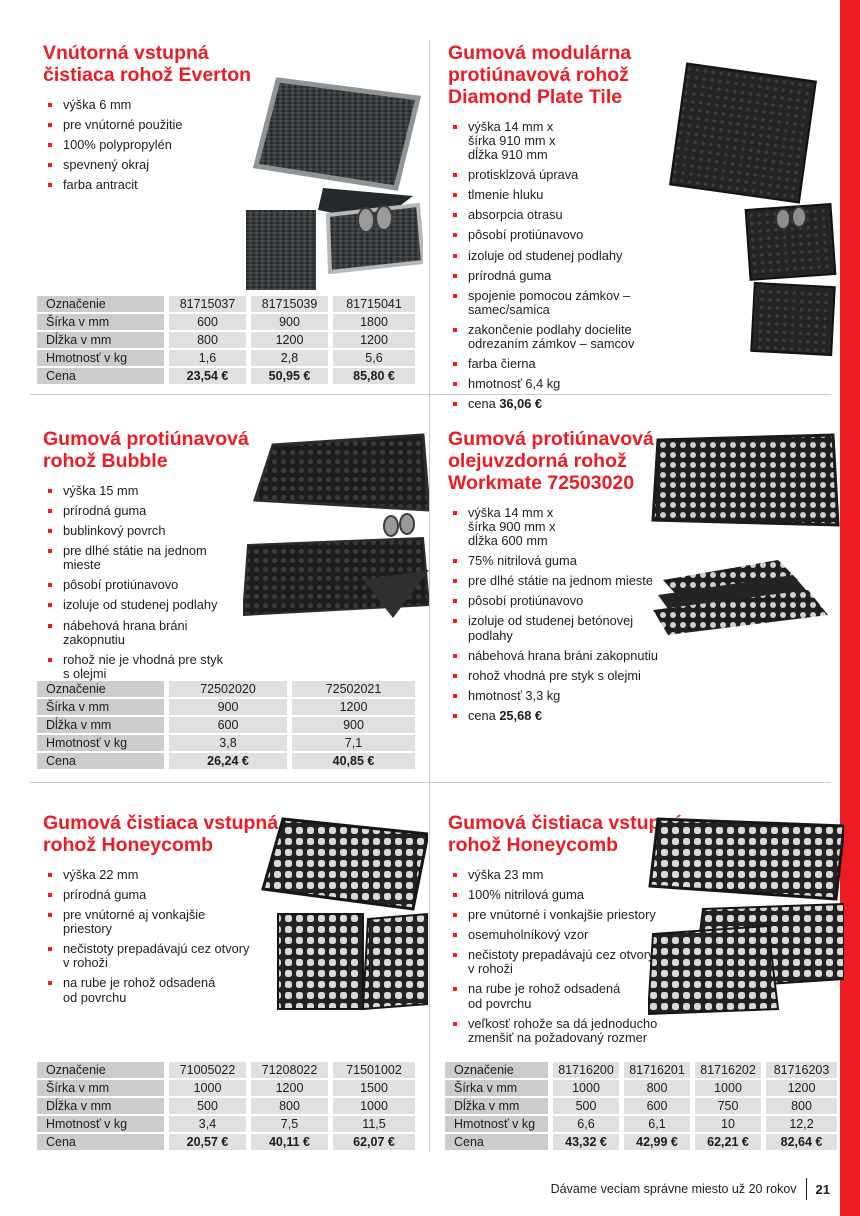 This screenshot has height=1216, width=860. Describe the element at coordinates (588, 1125) in the screenshot. I see `spec-cell: 6,6` at that location.